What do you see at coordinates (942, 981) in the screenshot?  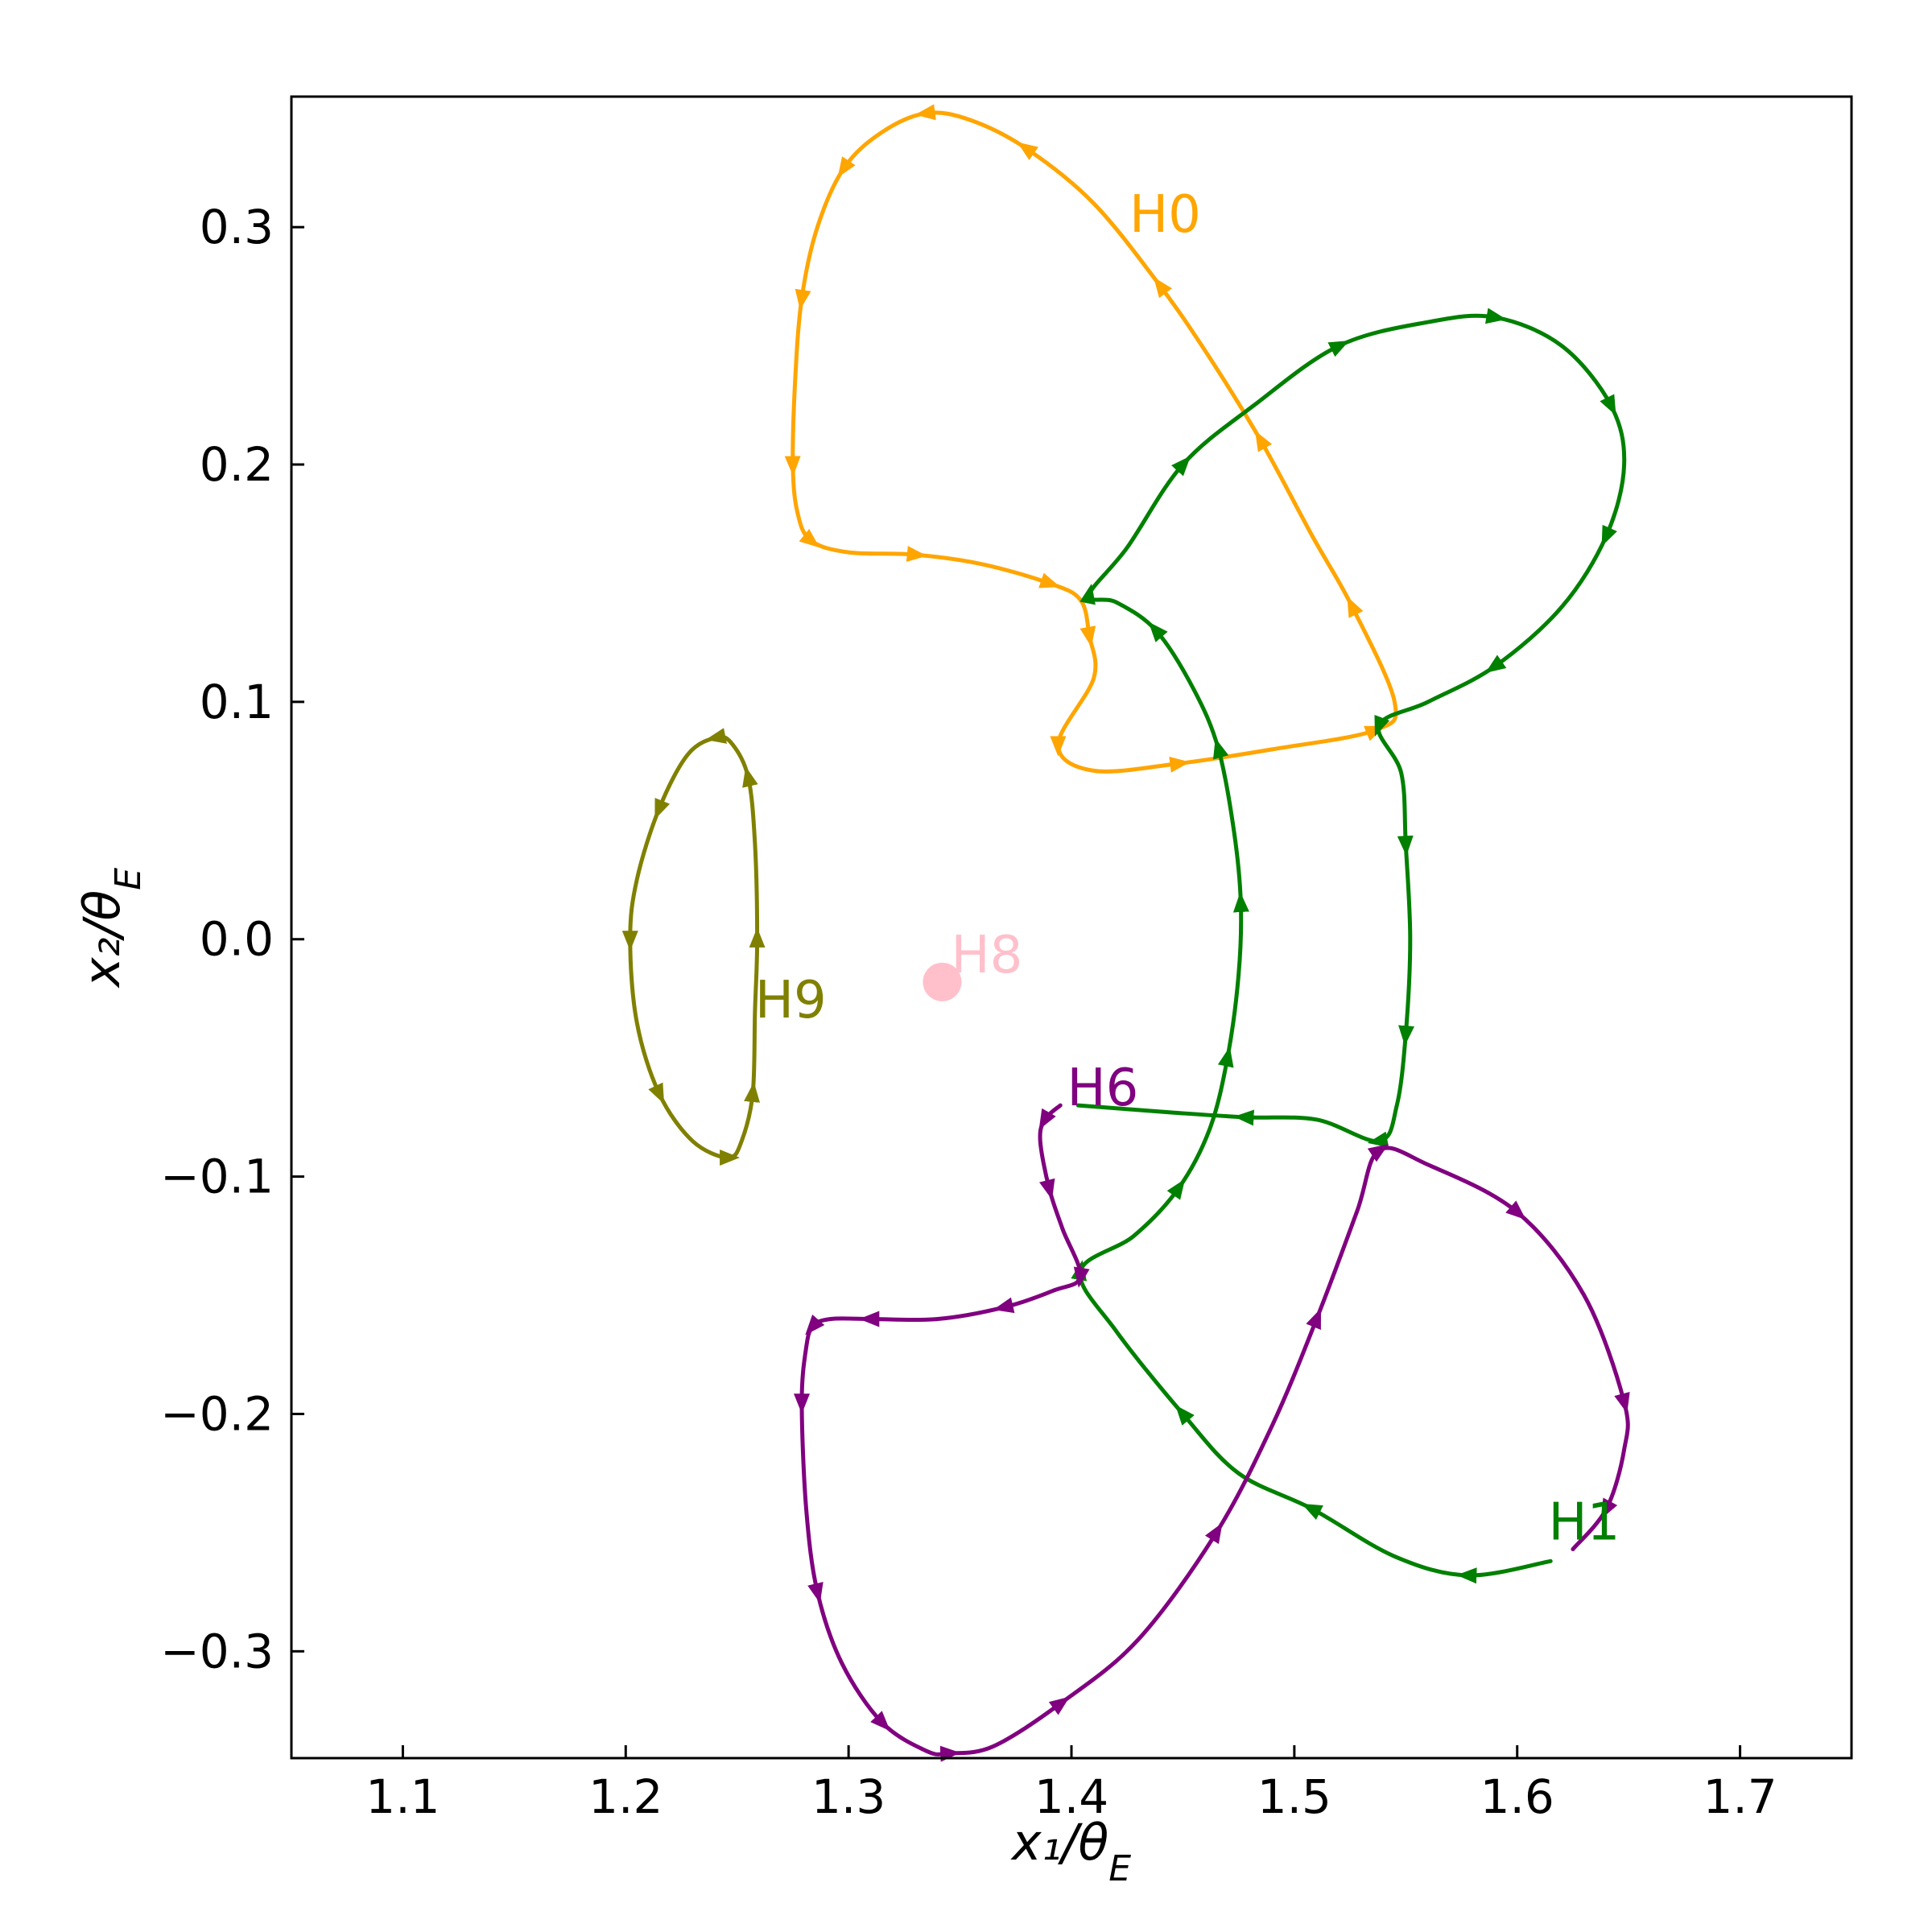 I see `h8-point` at bounding box center [942, 981].